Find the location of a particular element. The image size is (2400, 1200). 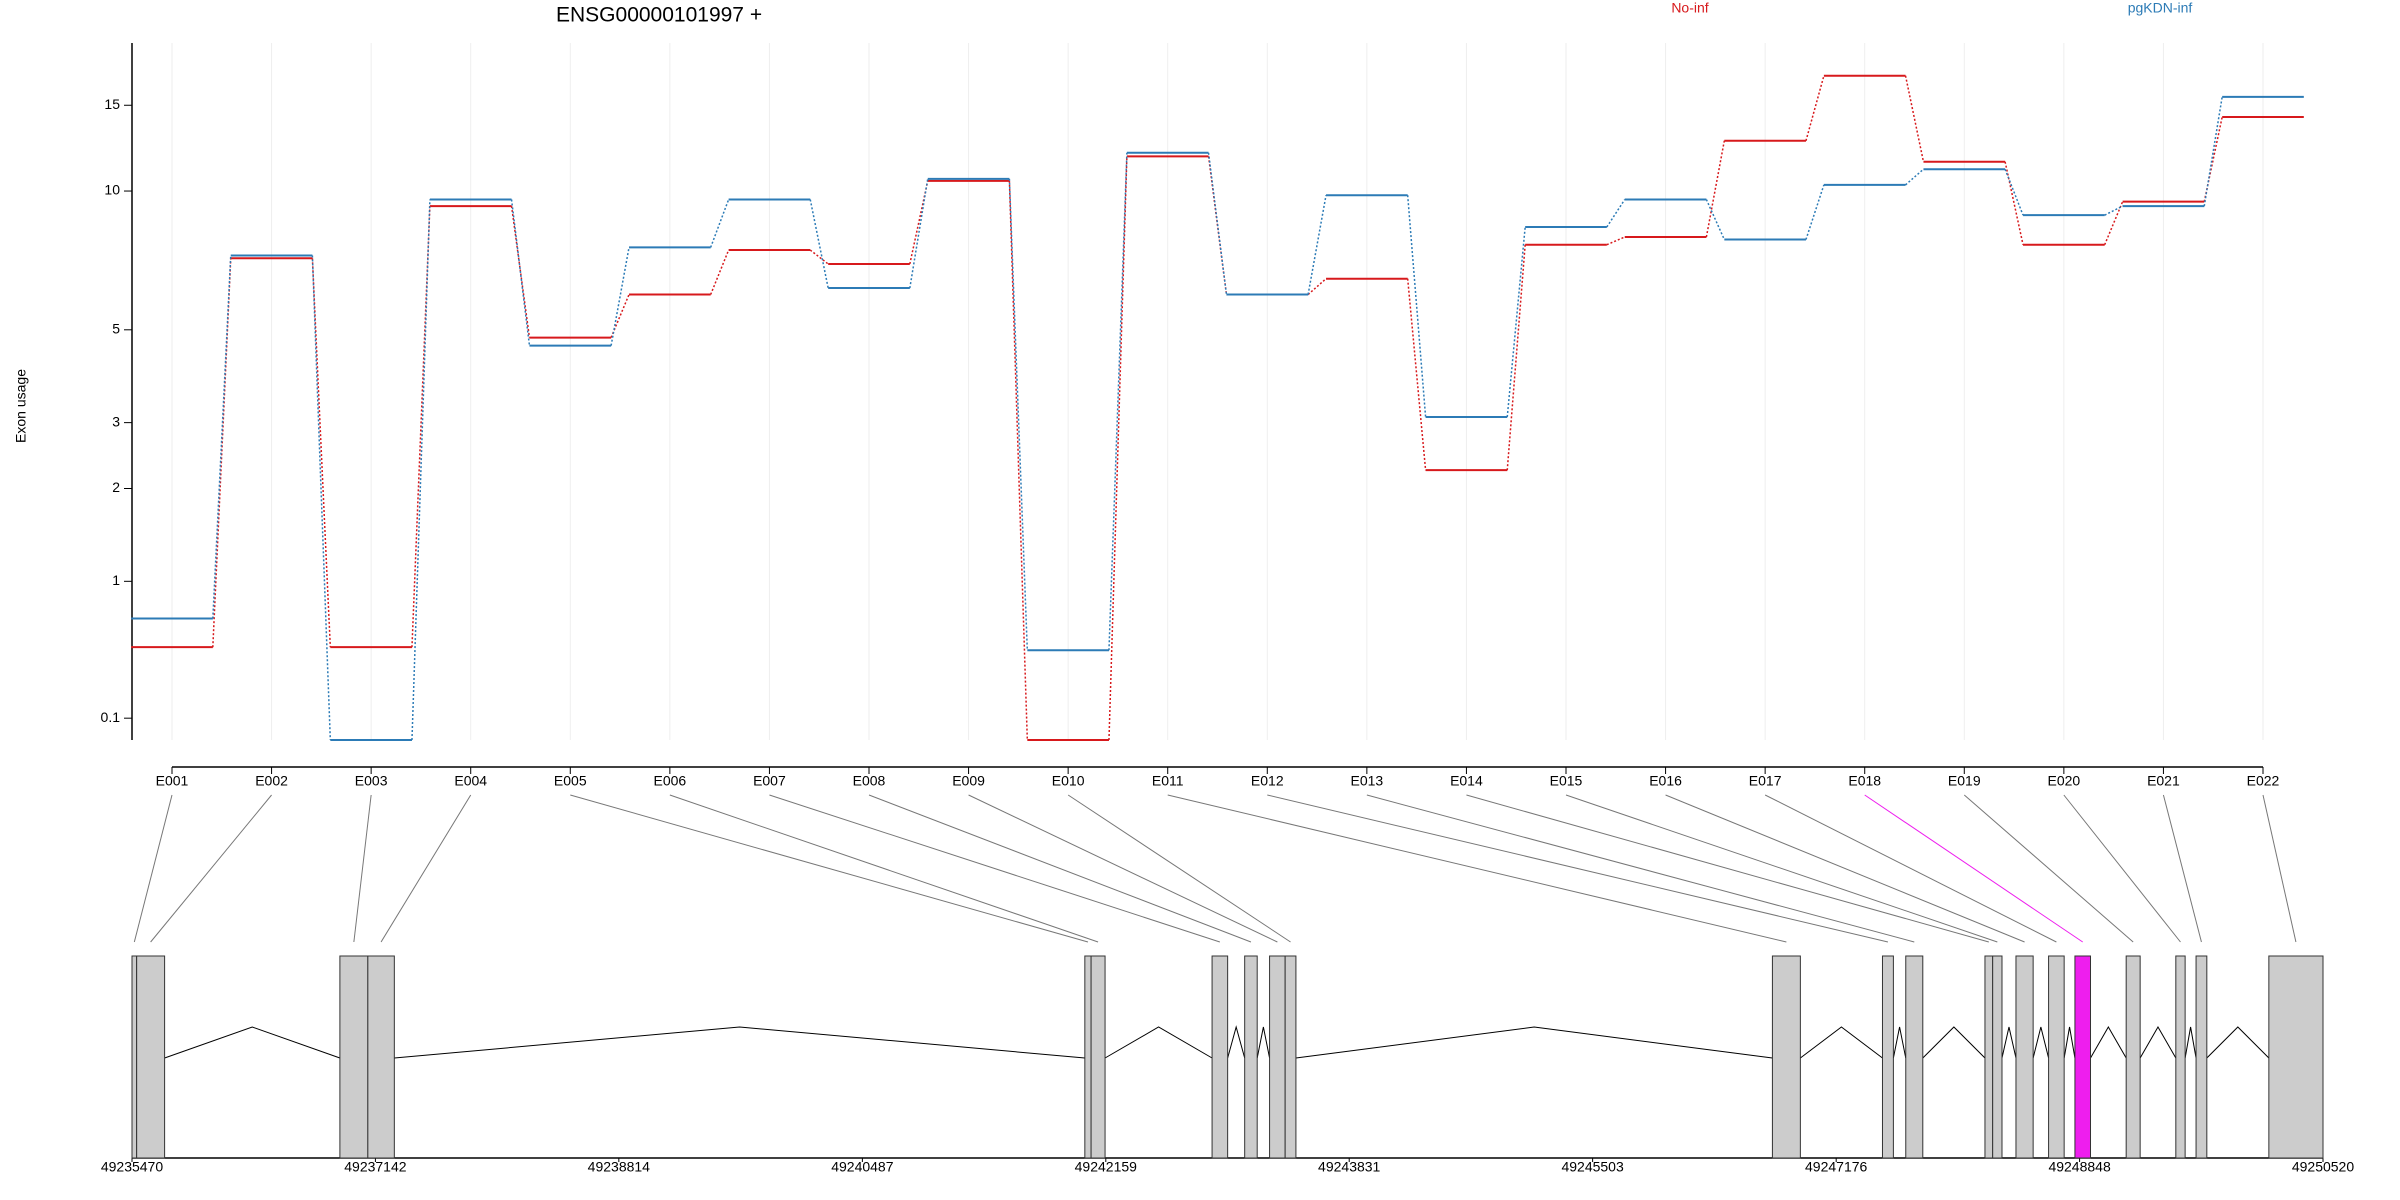

y-tick-label: 0.1 is located at coordinates (111, 717).